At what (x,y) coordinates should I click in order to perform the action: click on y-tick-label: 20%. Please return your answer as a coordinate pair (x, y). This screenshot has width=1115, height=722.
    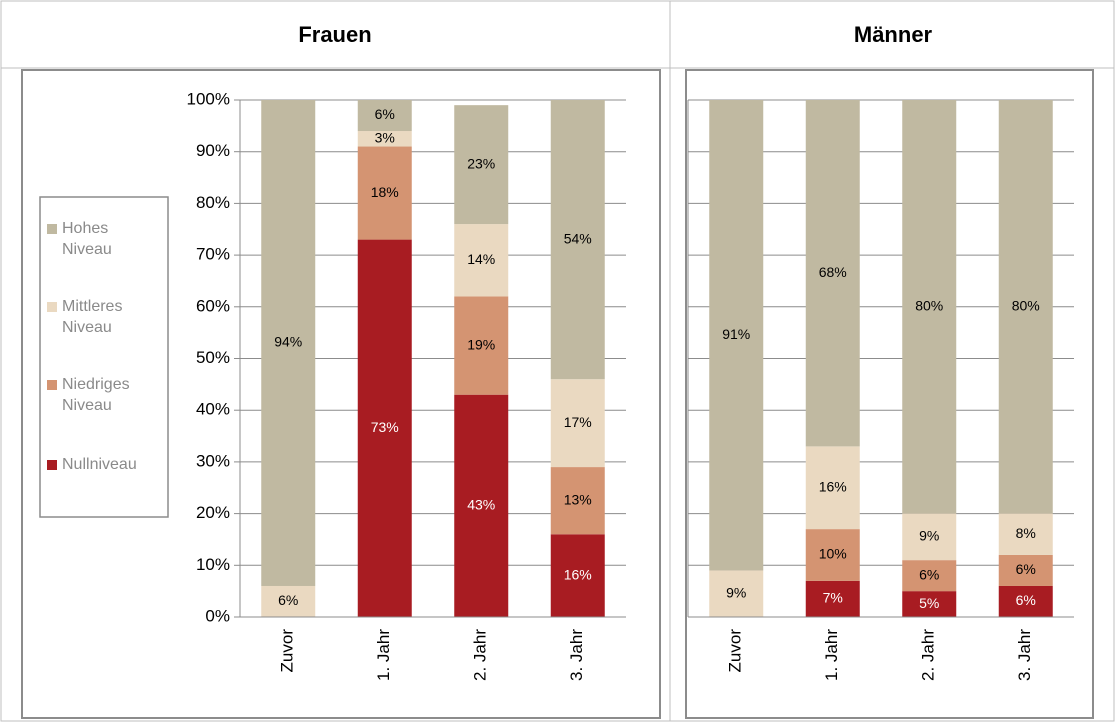
    Looking at the image, I should click on (213, 512).